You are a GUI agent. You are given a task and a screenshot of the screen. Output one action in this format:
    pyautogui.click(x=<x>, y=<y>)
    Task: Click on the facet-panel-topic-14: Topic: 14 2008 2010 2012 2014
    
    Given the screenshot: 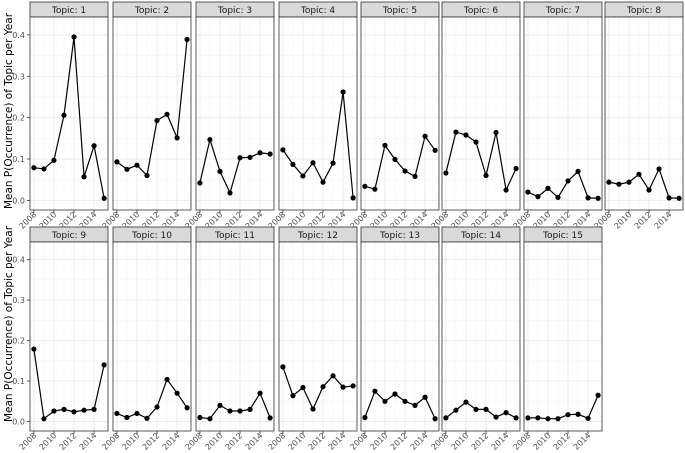 What is the action you would take?
    pyautogui.click(x=475, y=339)
    